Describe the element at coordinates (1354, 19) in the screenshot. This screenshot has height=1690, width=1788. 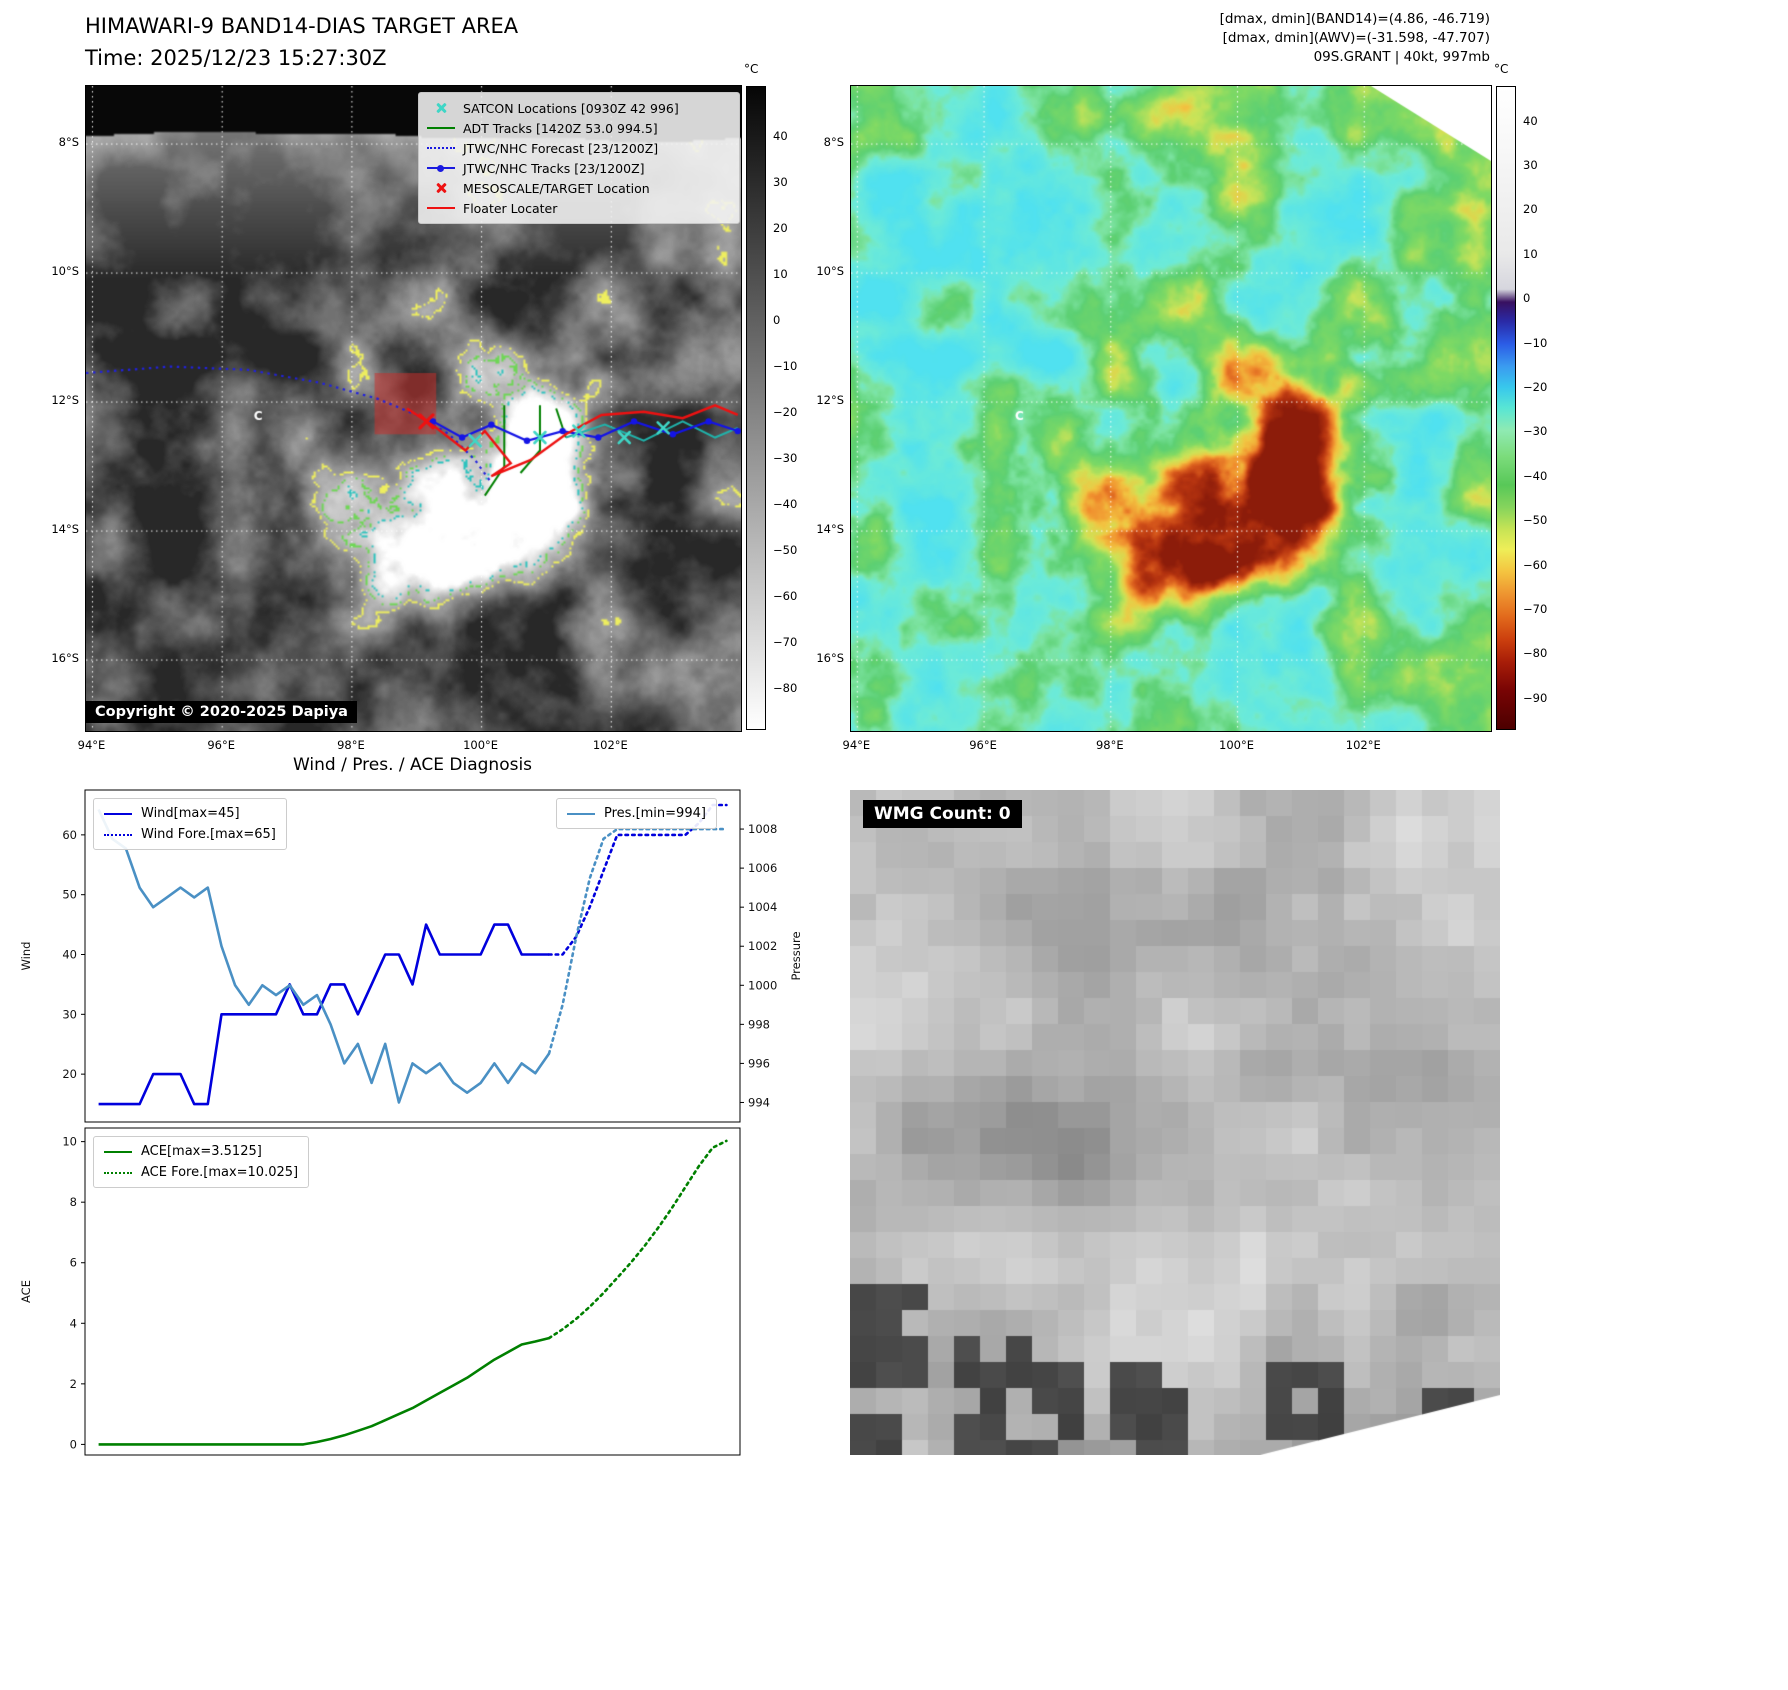
I see `info-line-band14: [dmax, dmin](BAND14)=(4.86, -46.719)` at that location.